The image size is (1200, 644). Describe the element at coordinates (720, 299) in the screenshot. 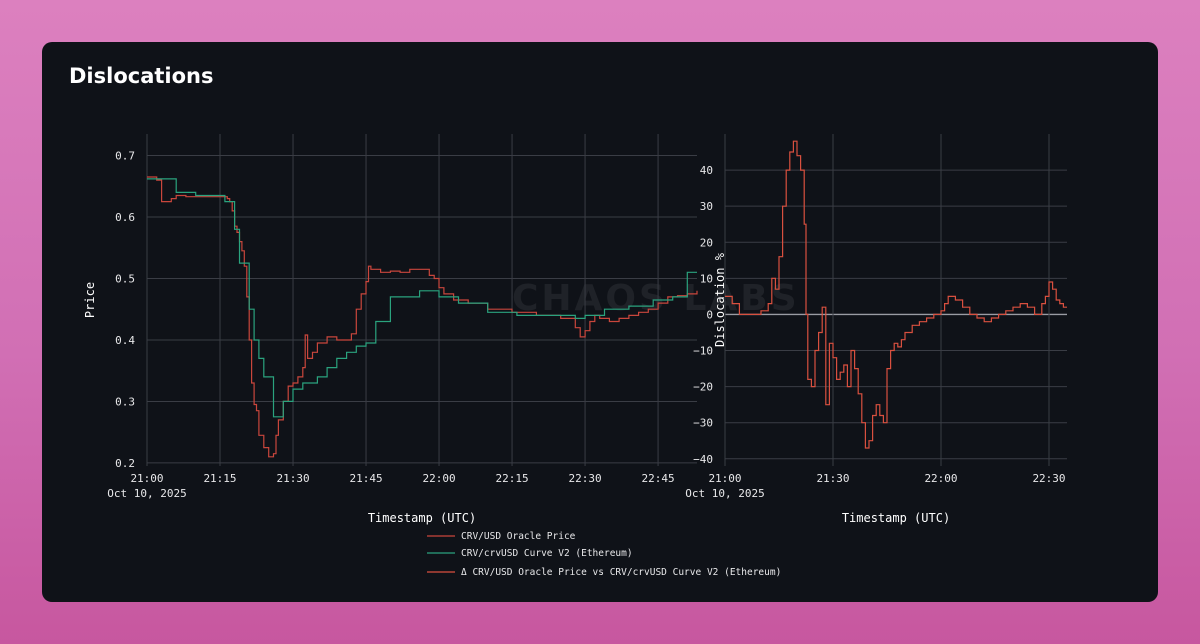

I see `y-axis-title: Dislocation %` at that location.